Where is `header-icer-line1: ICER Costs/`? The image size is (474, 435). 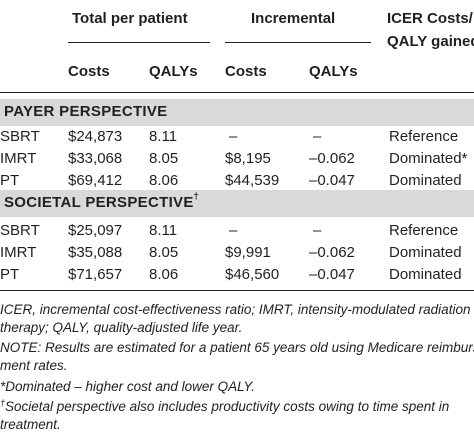 header-icer-line1: ICER Costs/ is located at coordinates (430, 18).